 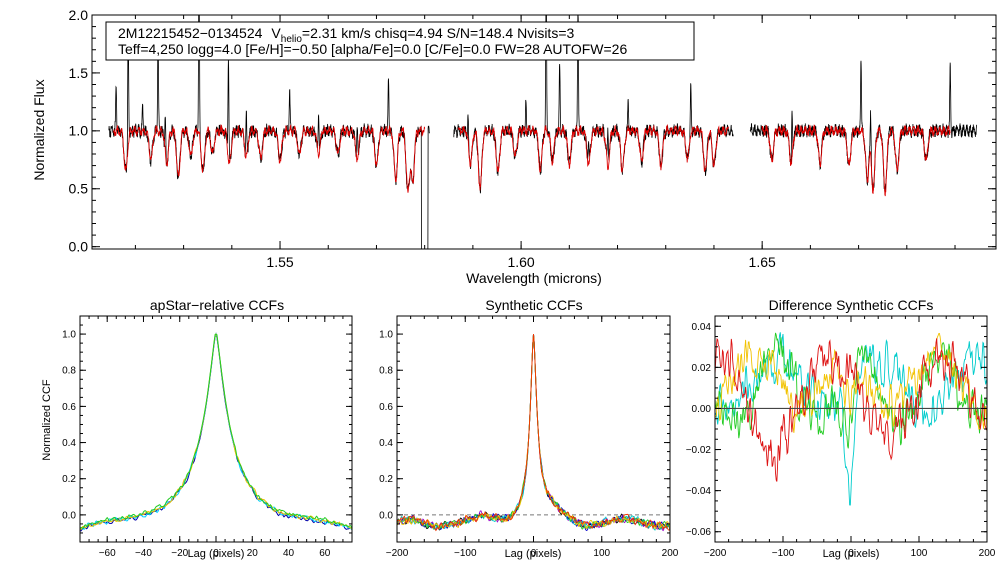 I want to click on difference-ccf-xtick-label: −100, so click(x=783, y=553).